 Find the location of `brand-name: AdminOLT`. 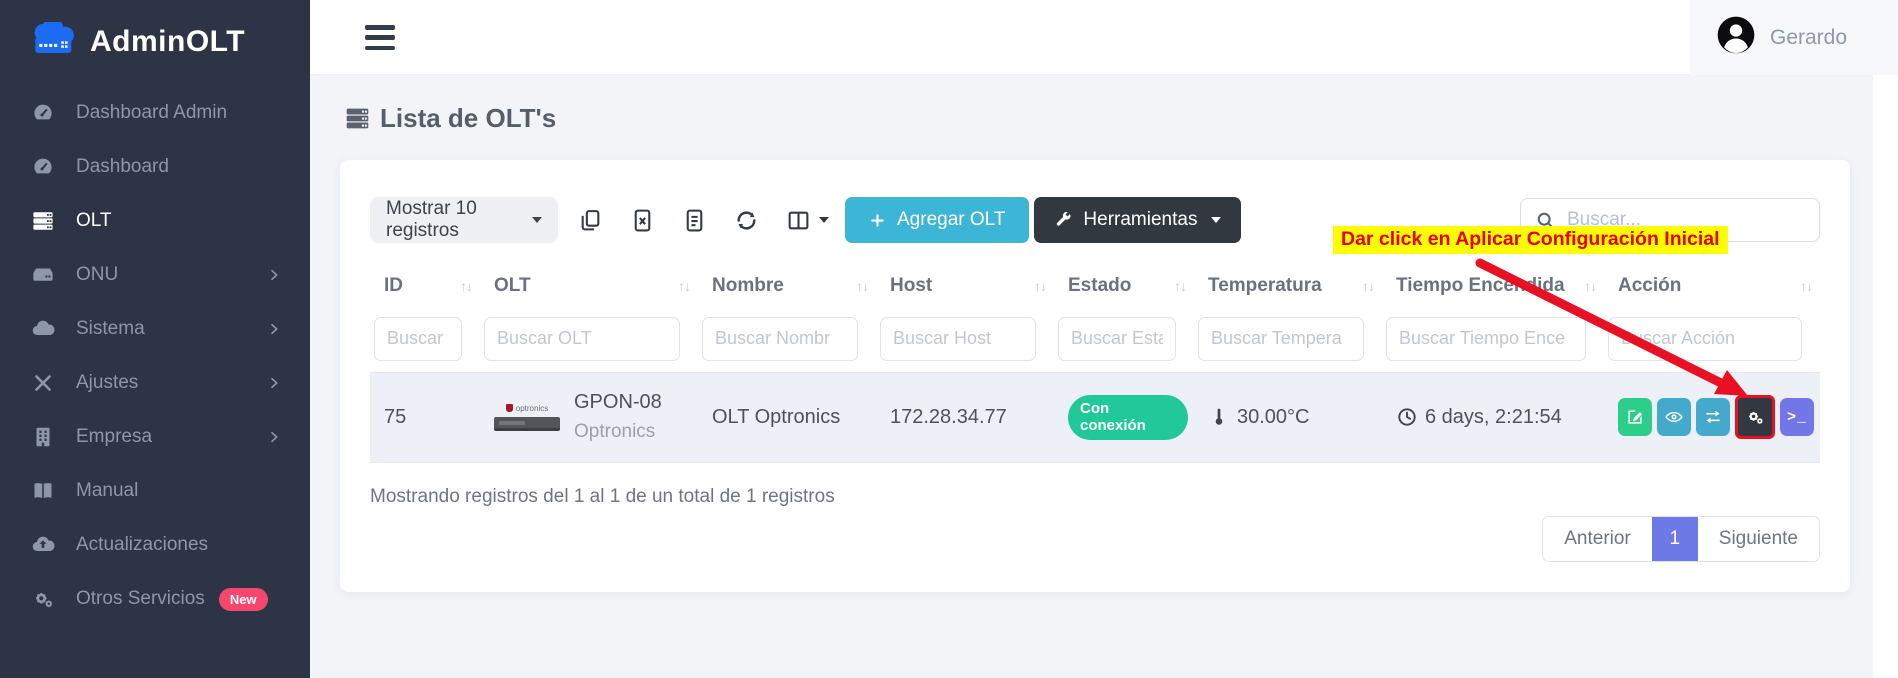

brand-name: AdminOLT is located at coordinates (168, 41).